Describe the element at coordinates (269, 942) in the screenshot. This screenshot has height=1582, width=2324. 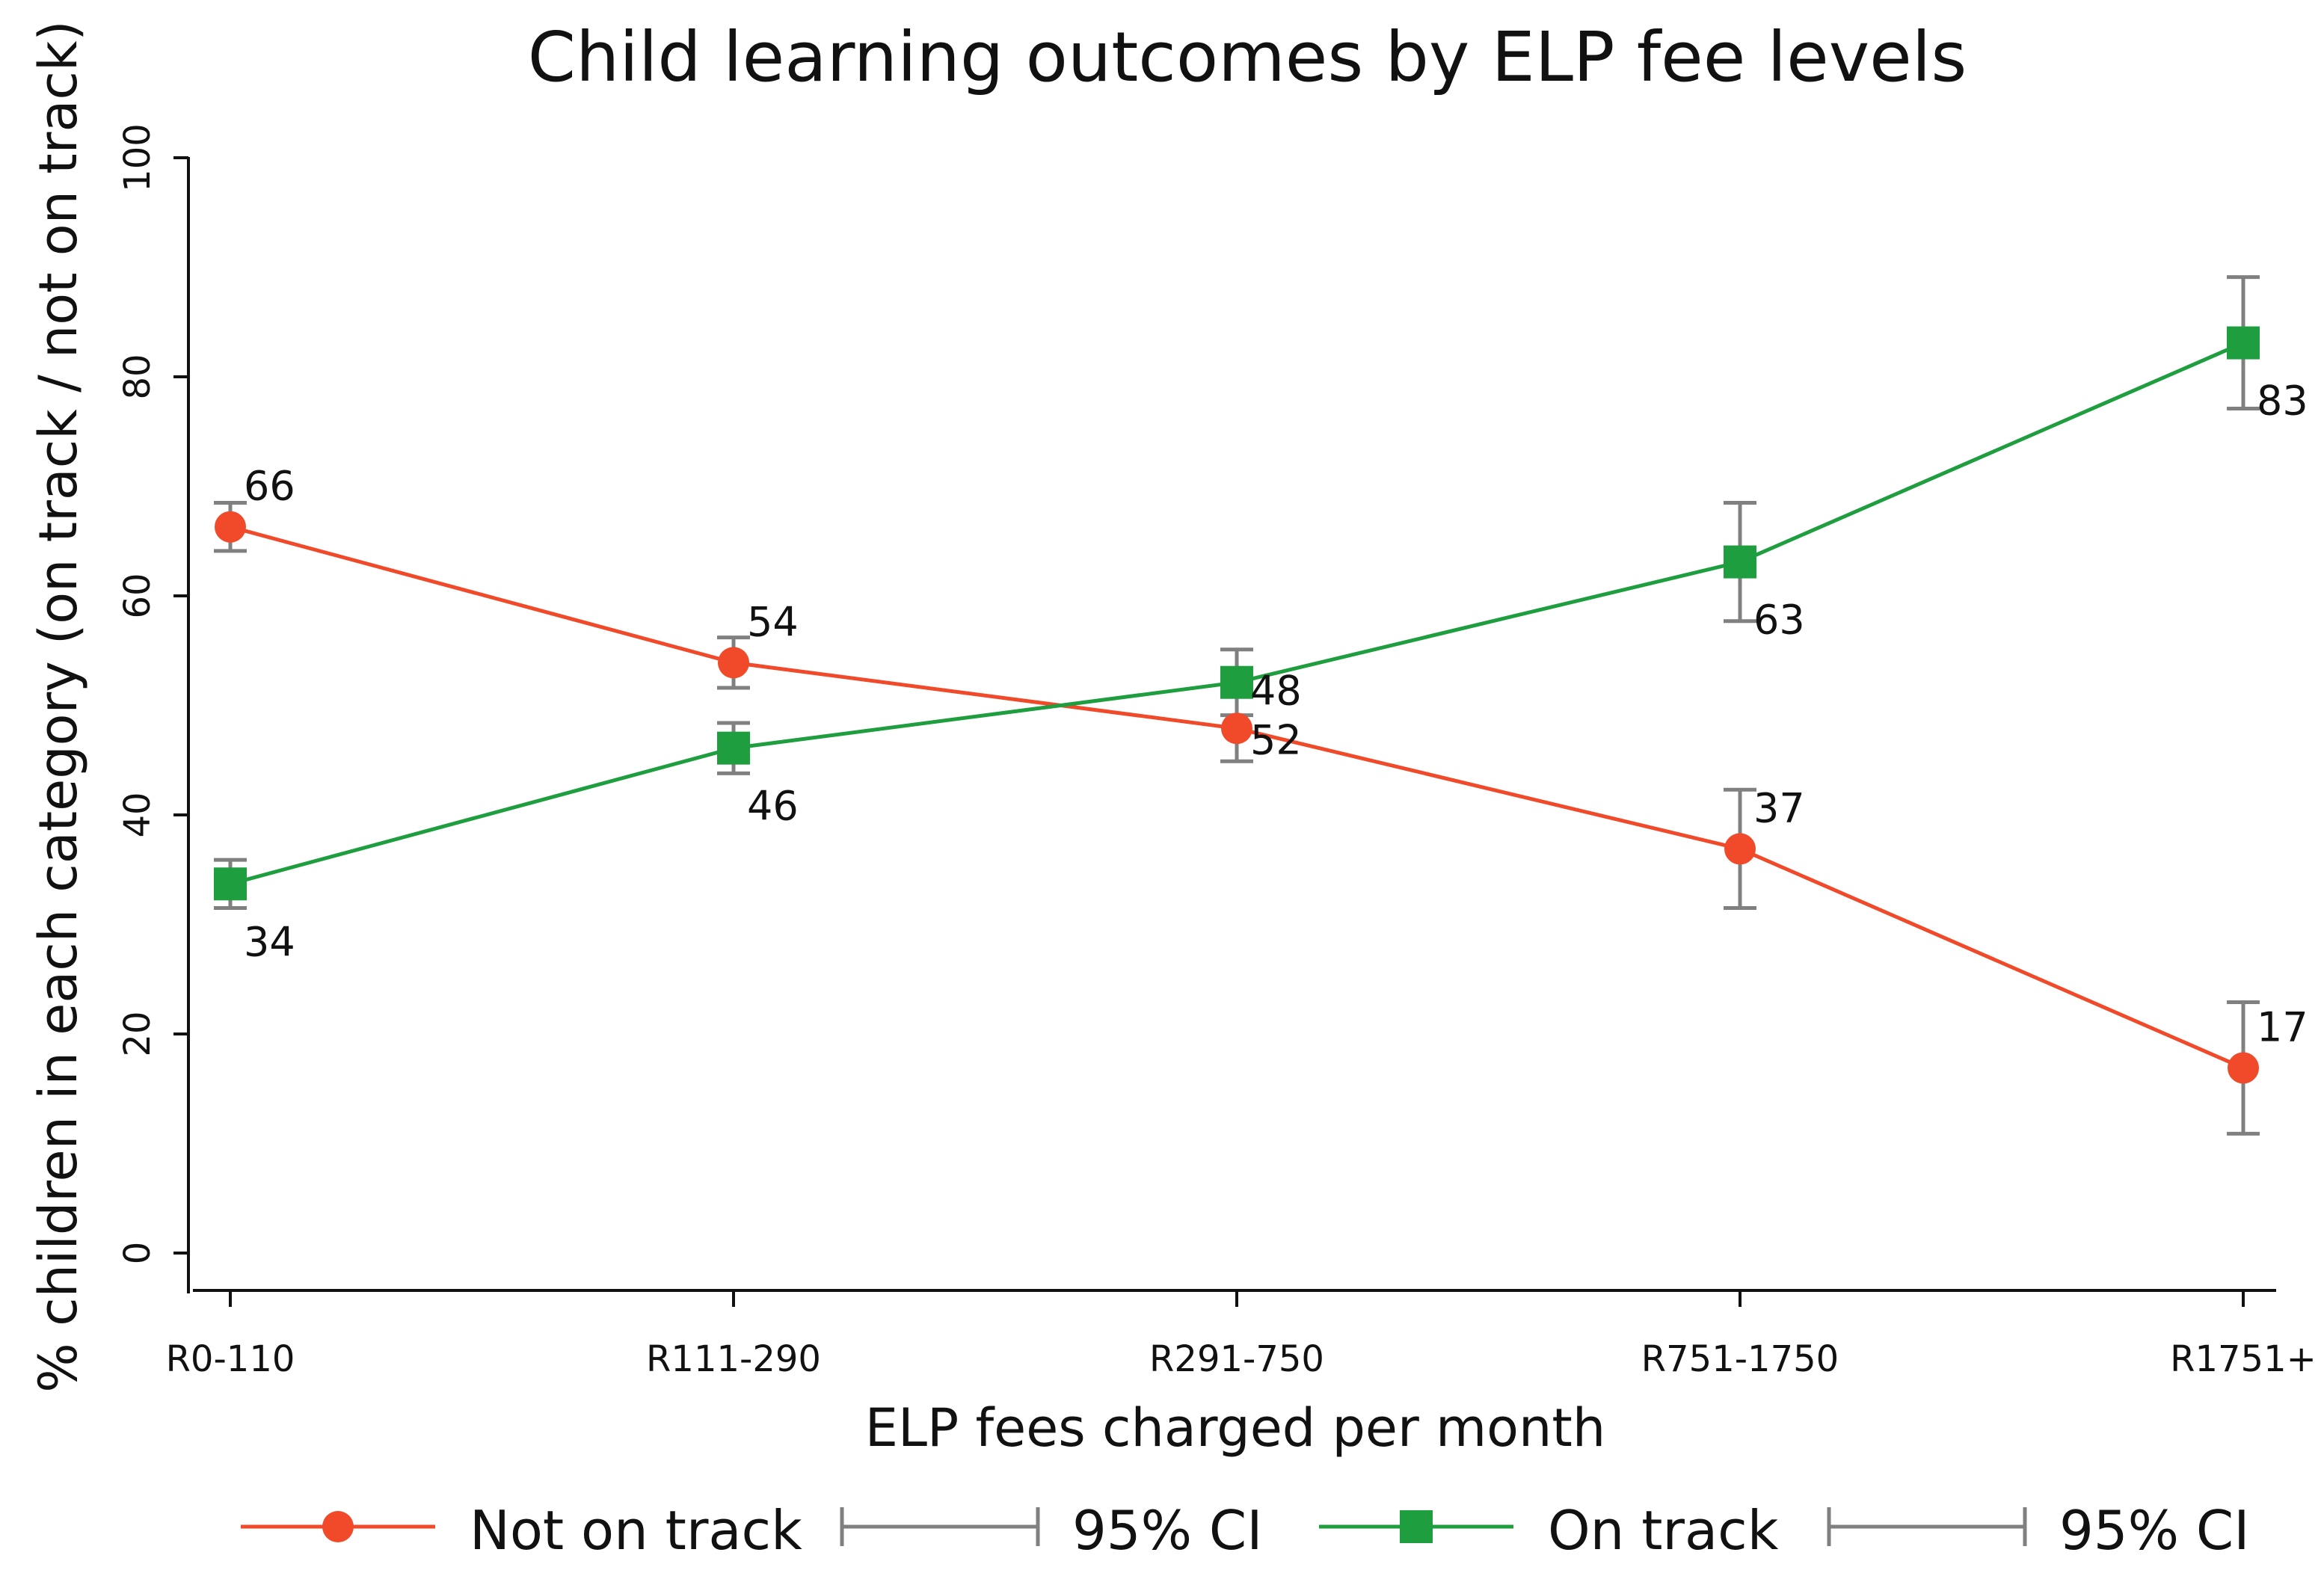
I see `data-label-on-track-0: 34` at that location.